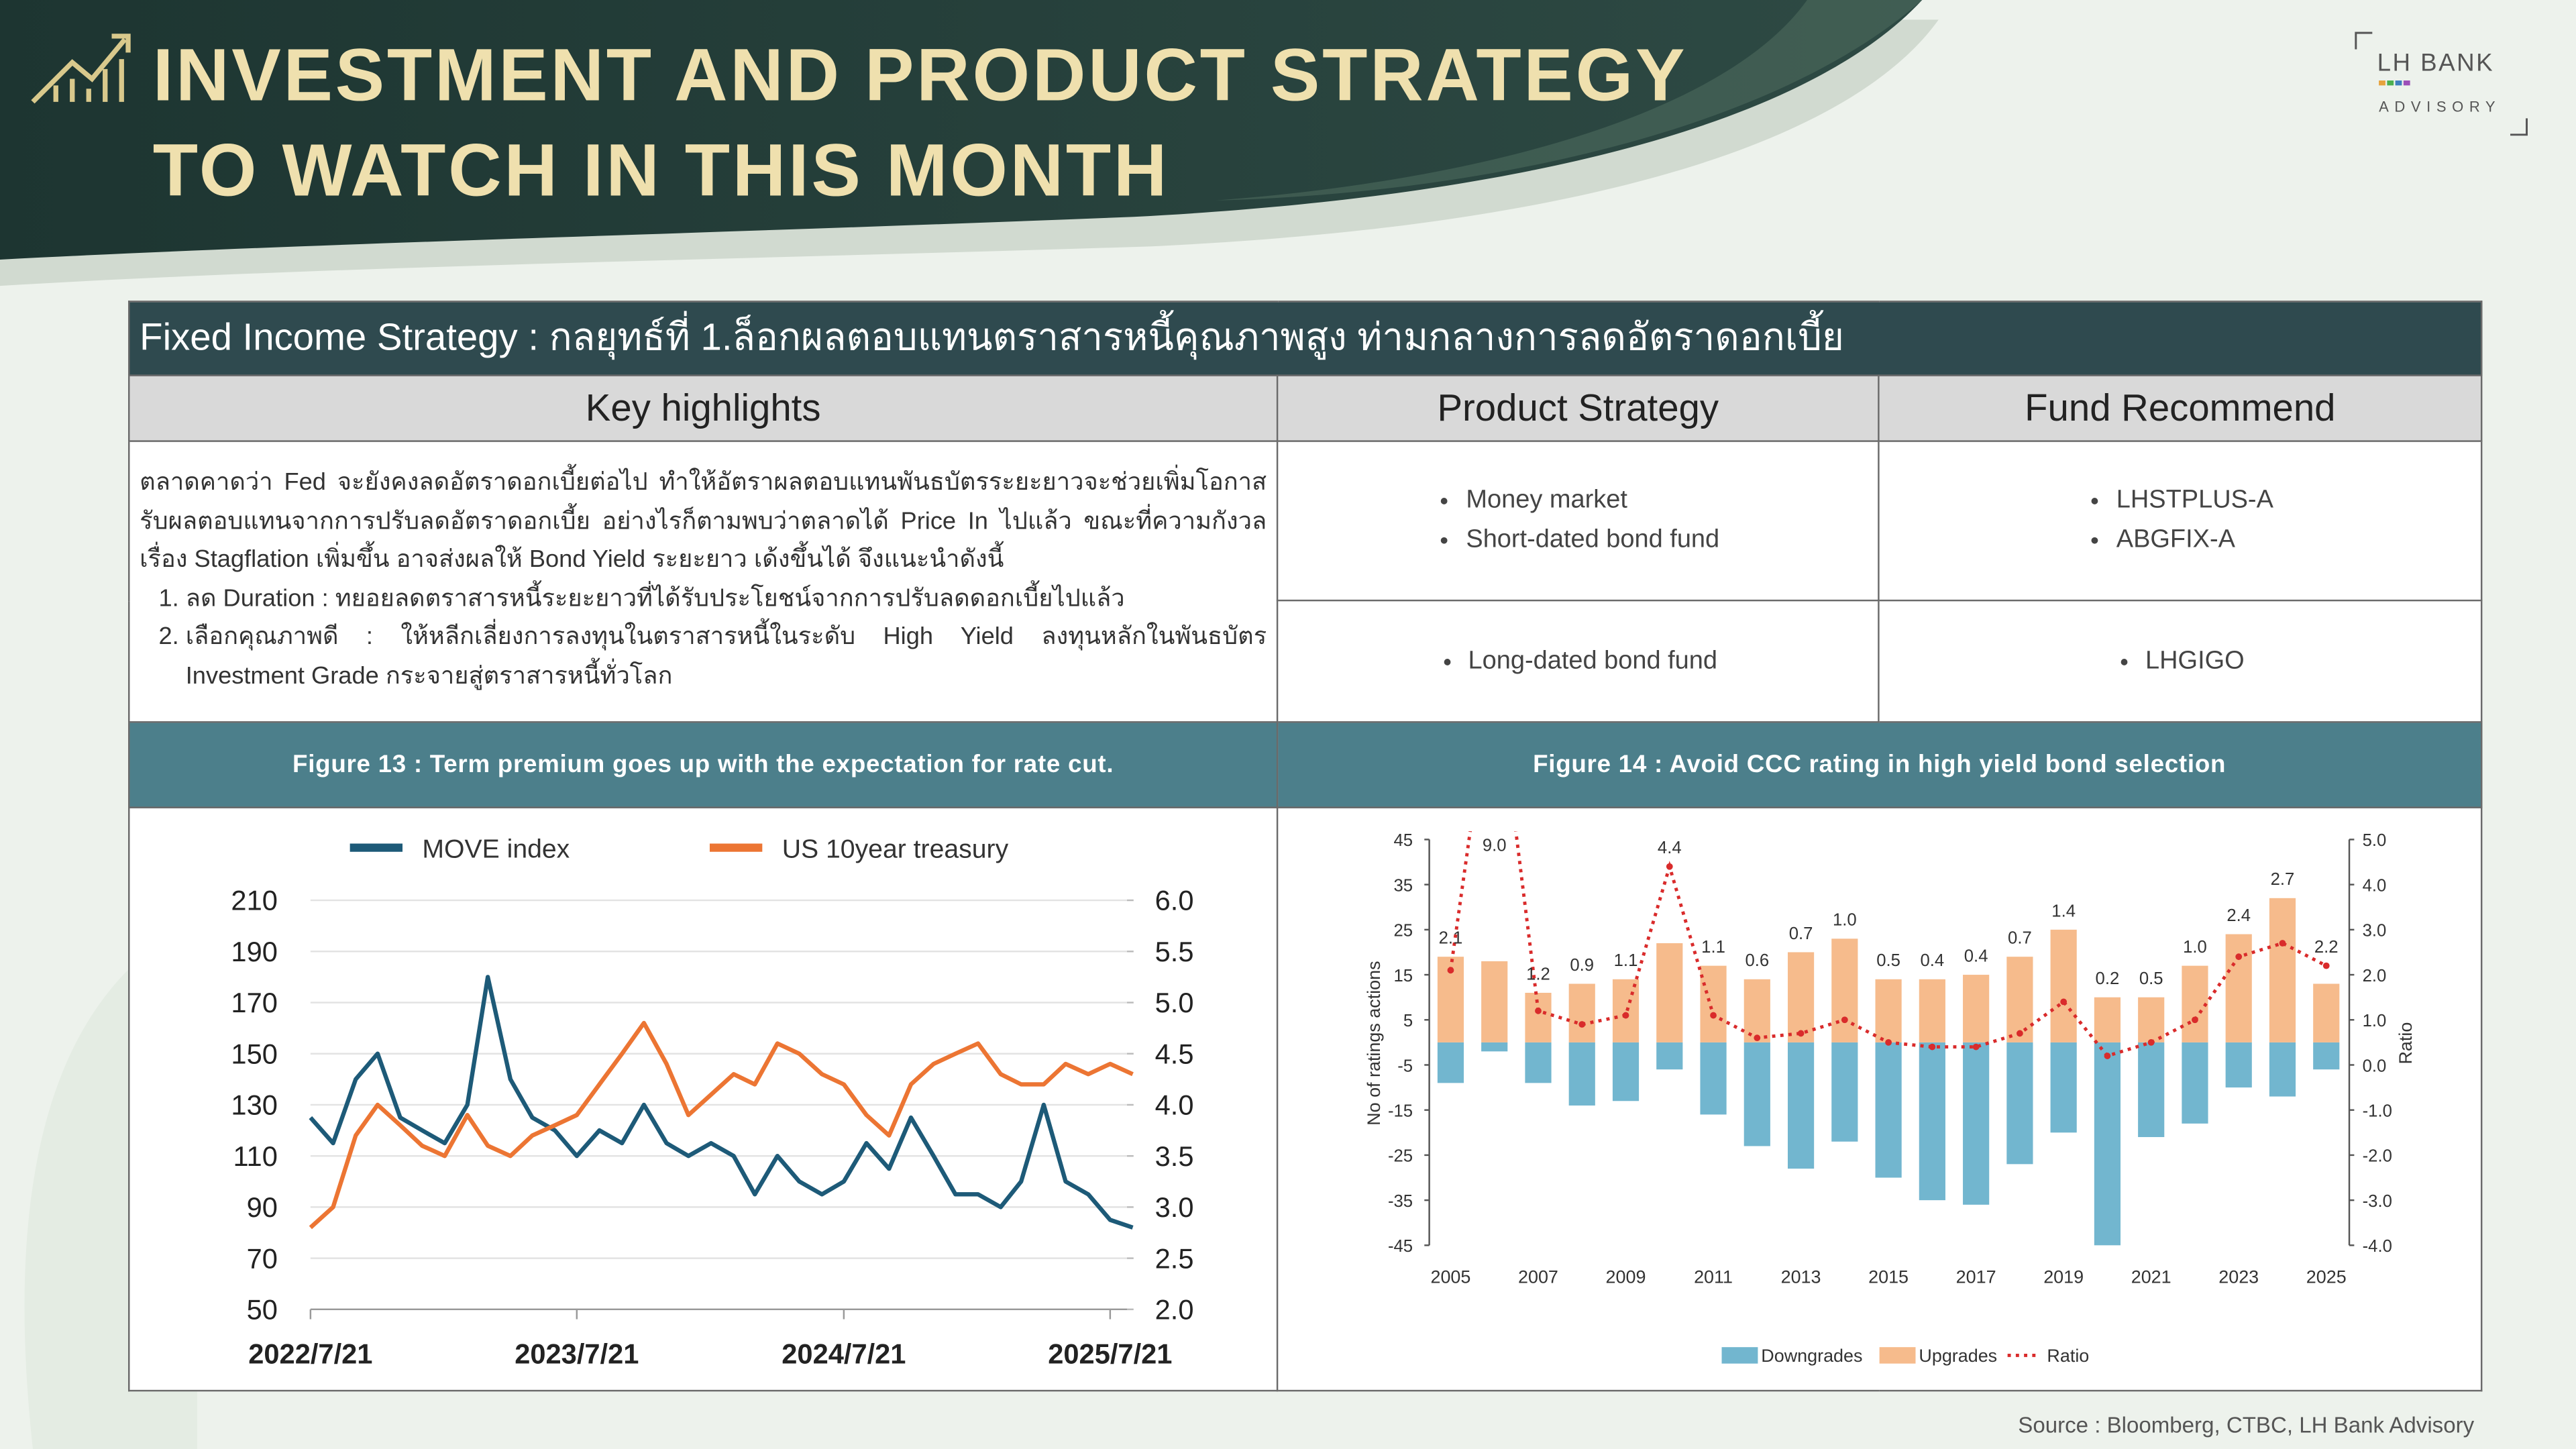 The height and width of the screenshot is (1449, 2576). I want to click on y2-tick-label: -1.0, so click(2377, 1111).